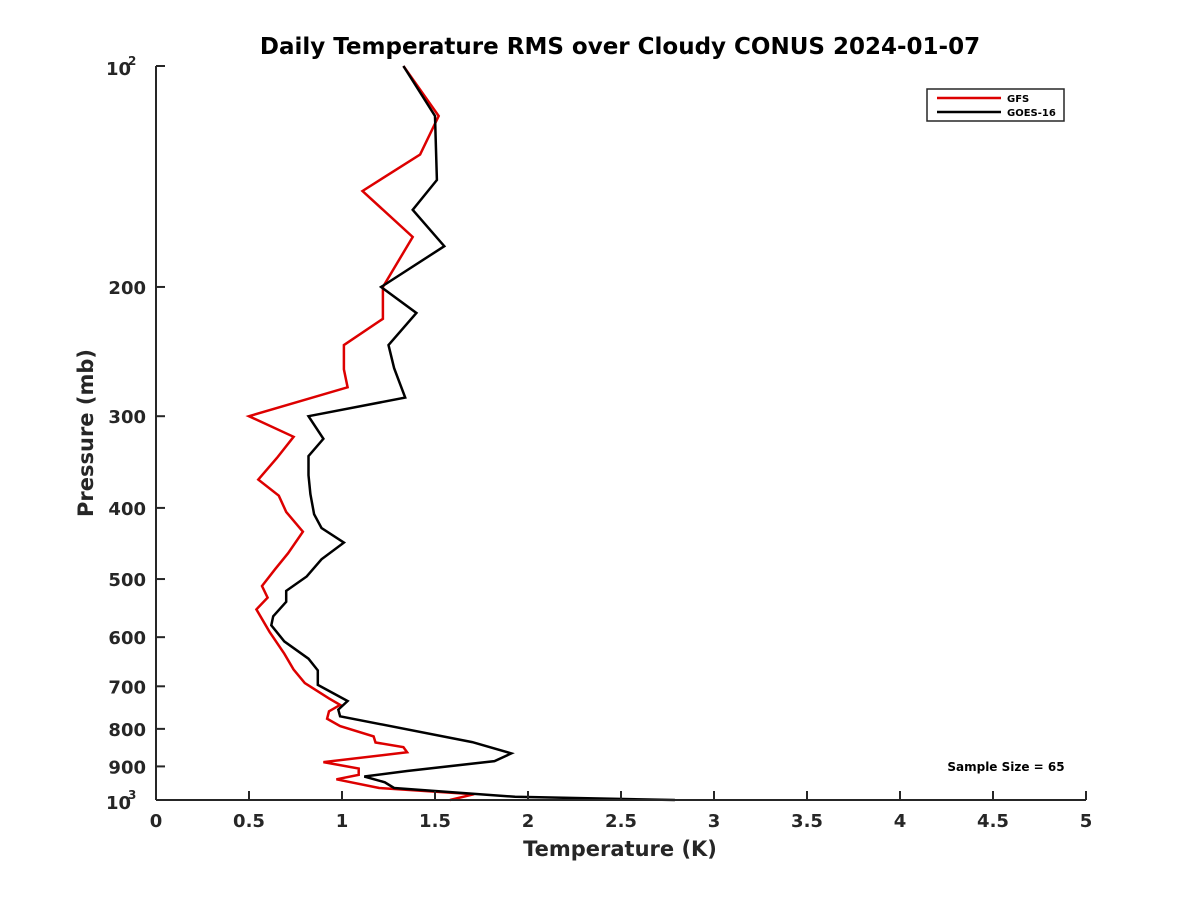 The height and width of the screenshot is (900, 1200). Describe the element at coordinates (528, 821) in the screenshot. I see `x-tick-label: 2` at that location.